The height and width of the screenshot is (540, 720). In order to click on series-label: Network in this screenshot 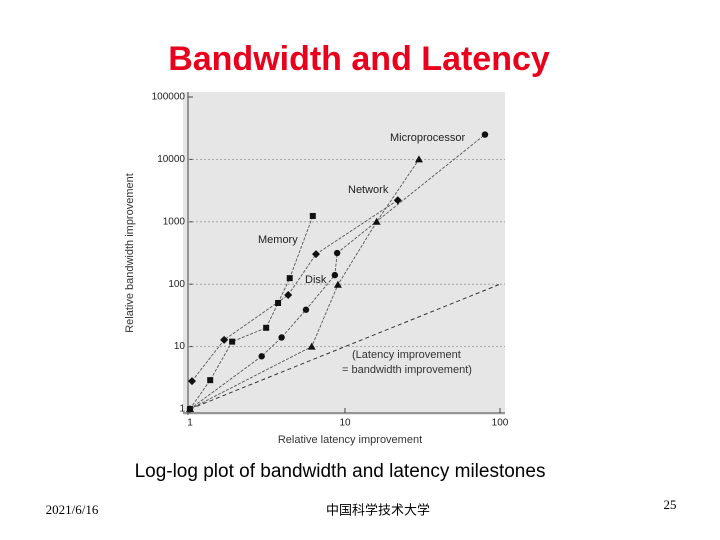, I will do `click(368, 190)`.